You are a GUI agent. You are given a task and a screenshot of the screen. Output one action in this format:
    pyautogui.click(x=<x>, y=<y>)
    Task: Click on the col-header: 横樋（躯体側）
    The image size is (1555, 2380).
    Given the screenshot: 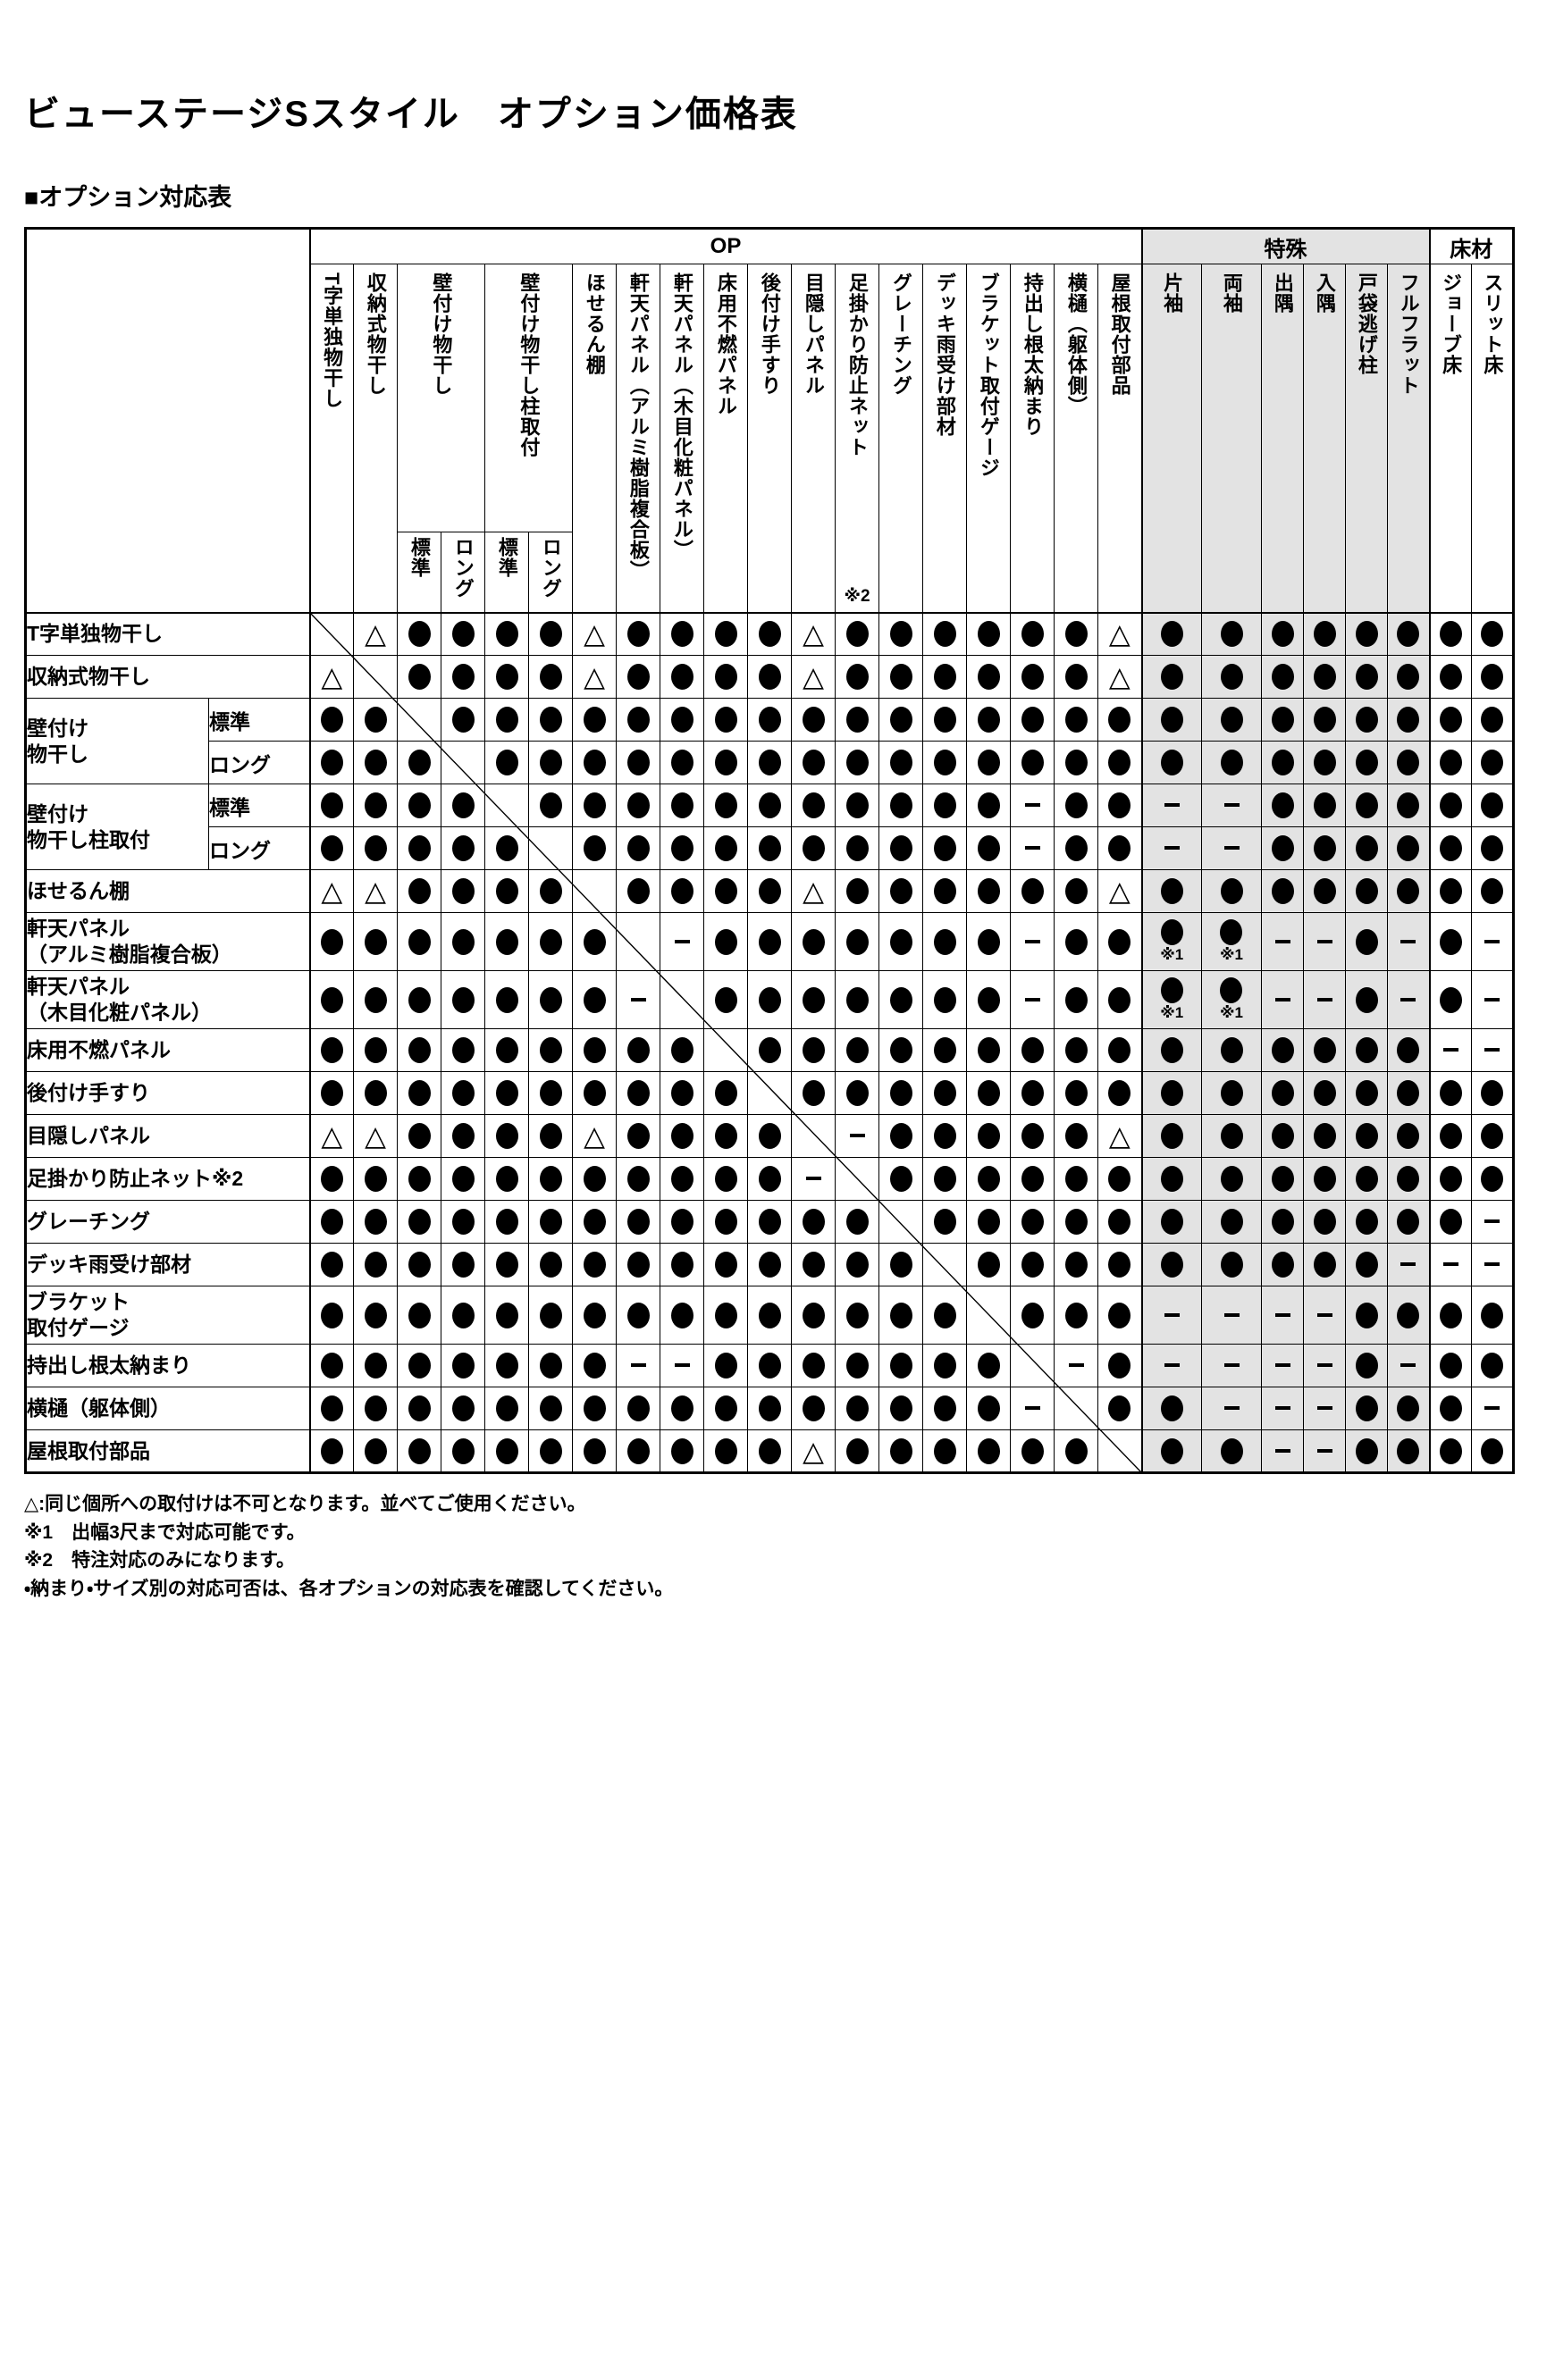 What is the action you would take?
    pyautogui.click(x=1076, y=439)
    